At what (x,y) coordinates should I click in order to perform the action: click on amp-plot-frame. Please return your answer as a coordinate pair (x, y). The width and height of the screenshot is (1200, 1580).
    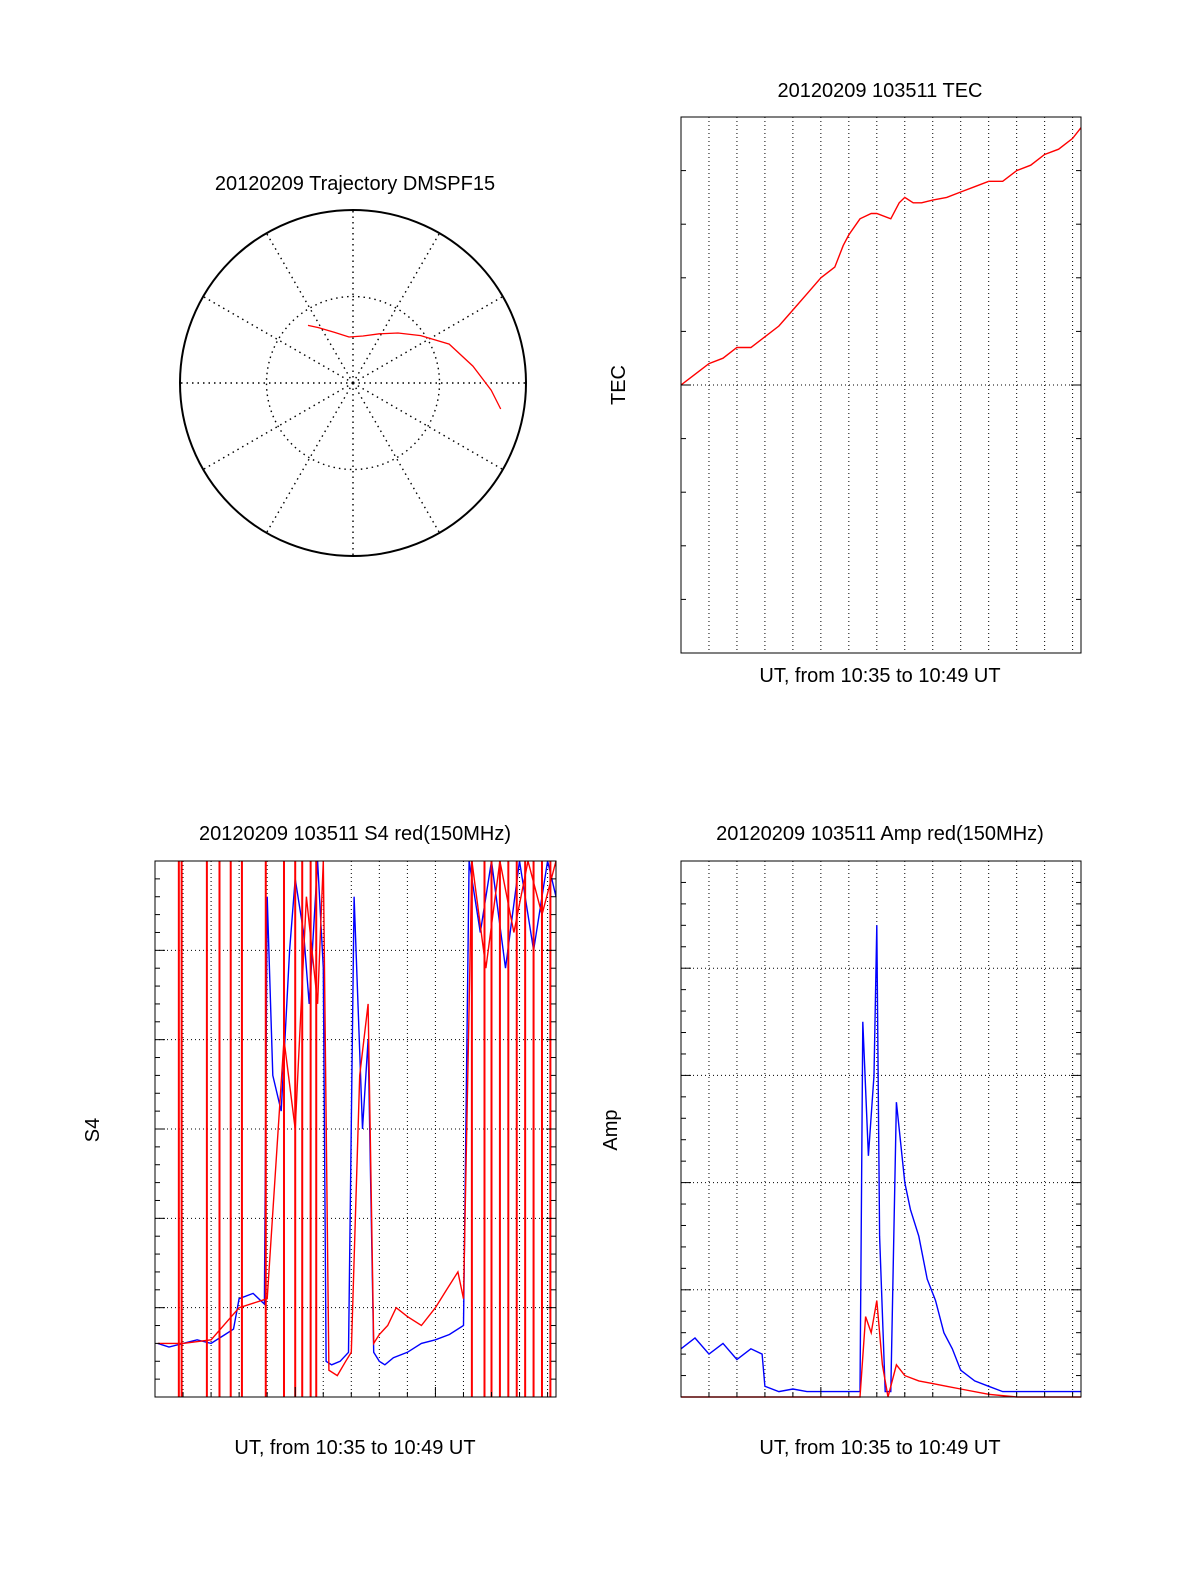
    Looking at the image, I should click on (881, 1129).